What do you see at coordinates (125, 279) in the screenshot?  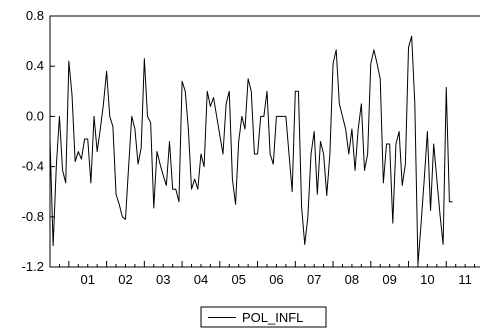 I see `x-tick-label: 02` at bounding box center [125, 279].